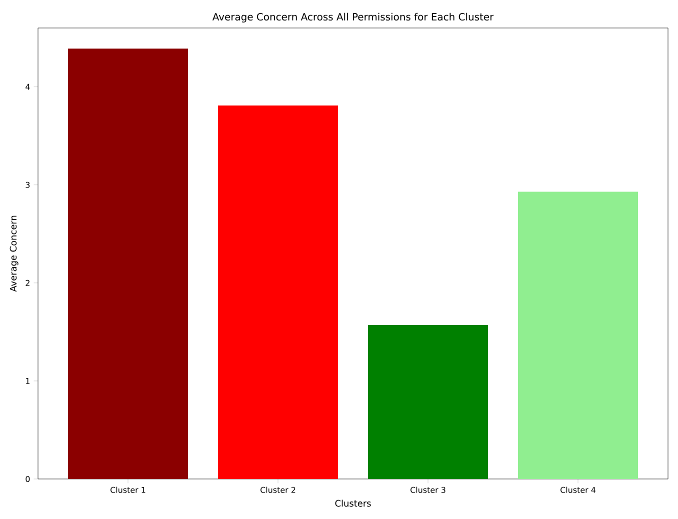 The height and width of the screenshot is (519, 678). What do you see at coordinates (353, 503) in the screenshot?
I see `x-axis-title: Clusters` at bounding box center [353, 503].